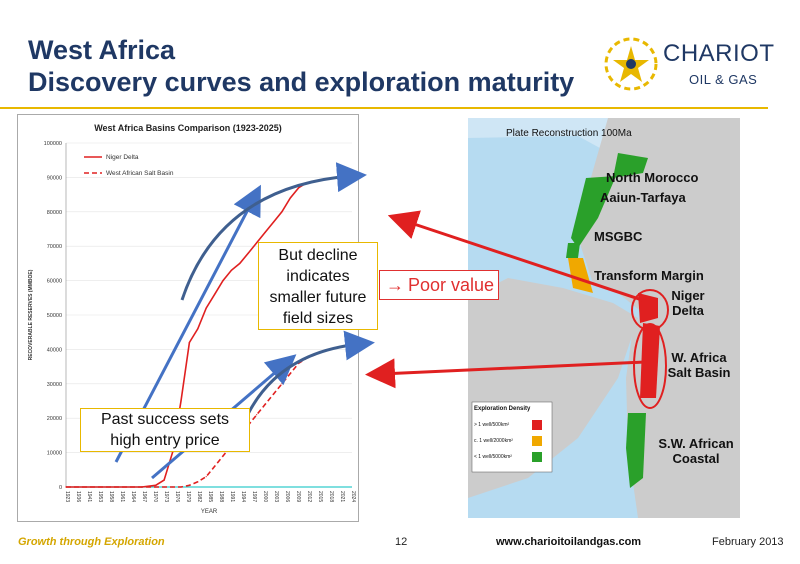  Describe the element at coordinates (643, 197) in the screenshot. I see `label-aaiun-tarfaya: Aaiun-Tarfaya` at that location.